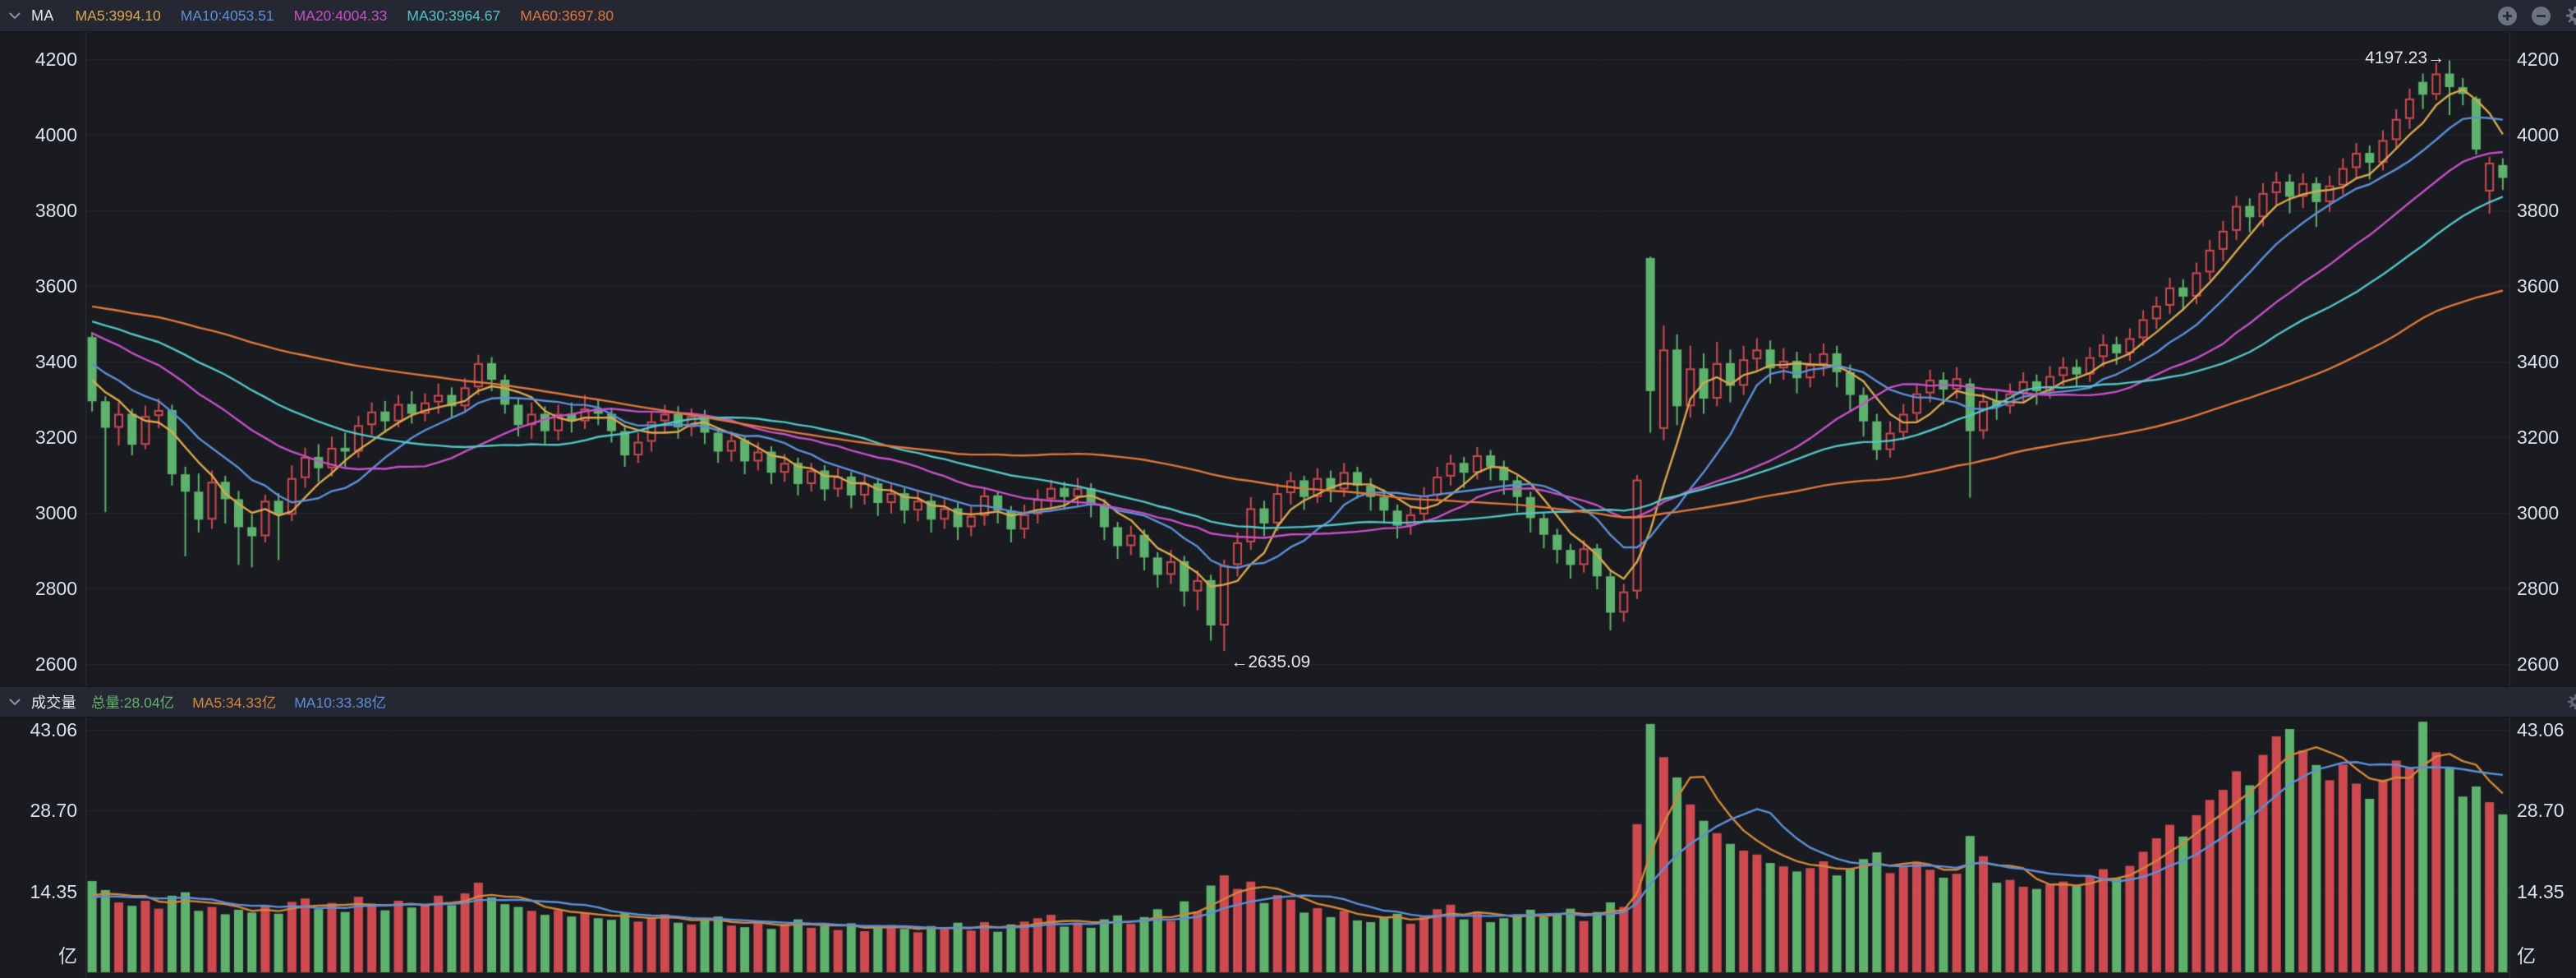  What do you see at coordinates (118, 15) in the screenshot?
I see `ma5-value: MA5:3994.10` at bounding box center [118, 15].